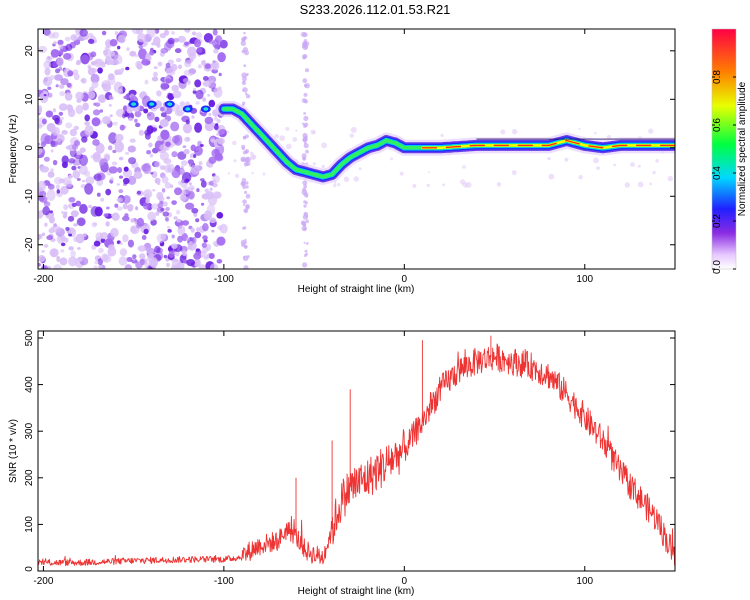 Image resolution: width=750 pixels, height=600 pixels. Describe the element at coordinates (188, 109) in the screenshot. I see `ridge-blob-core` at that location.